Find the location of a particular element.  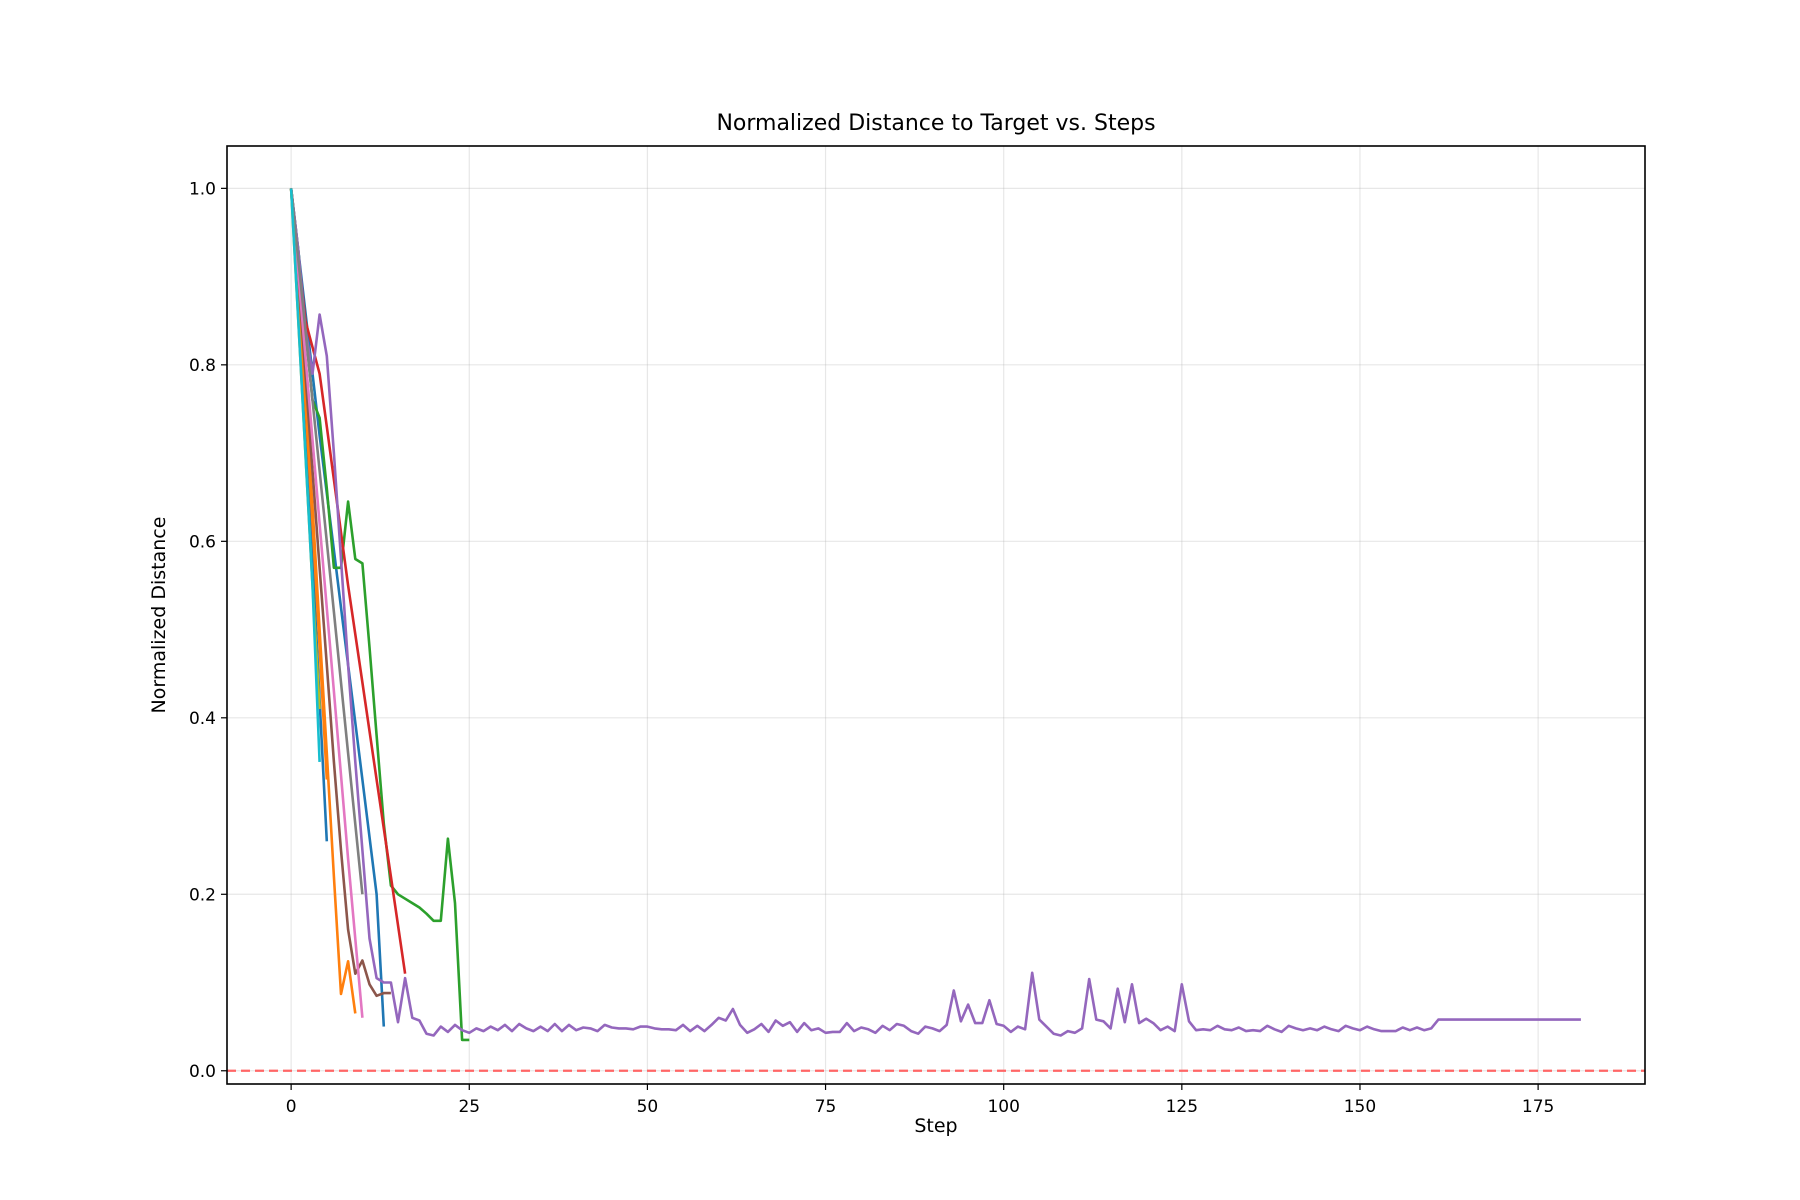

y-tick-label: 1.0 is located at coordinates (202, 189).